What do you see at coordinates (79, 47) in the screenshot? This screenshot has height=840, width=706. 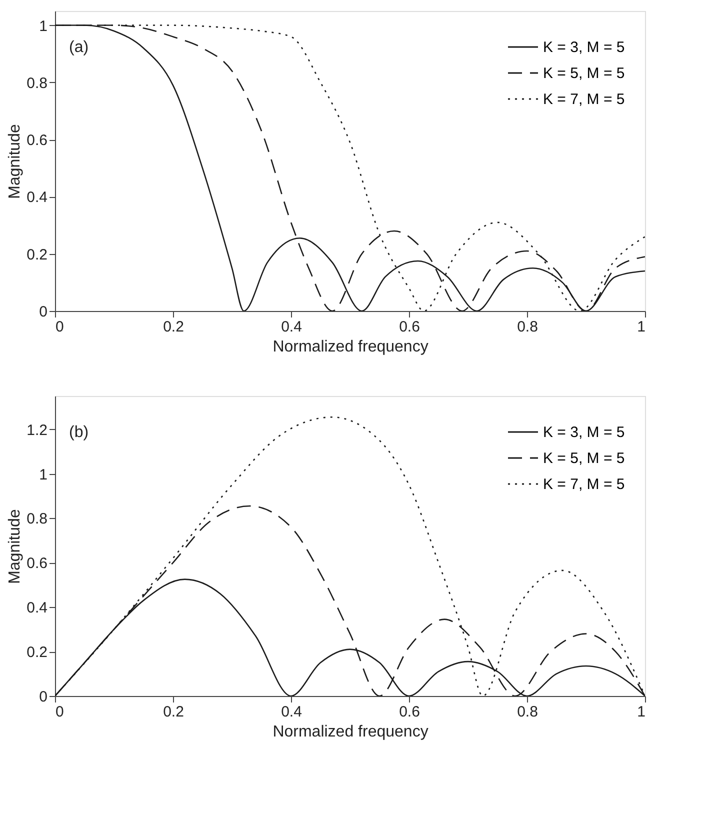 I see `annotation: (a)` at bounding box center [79, 47].